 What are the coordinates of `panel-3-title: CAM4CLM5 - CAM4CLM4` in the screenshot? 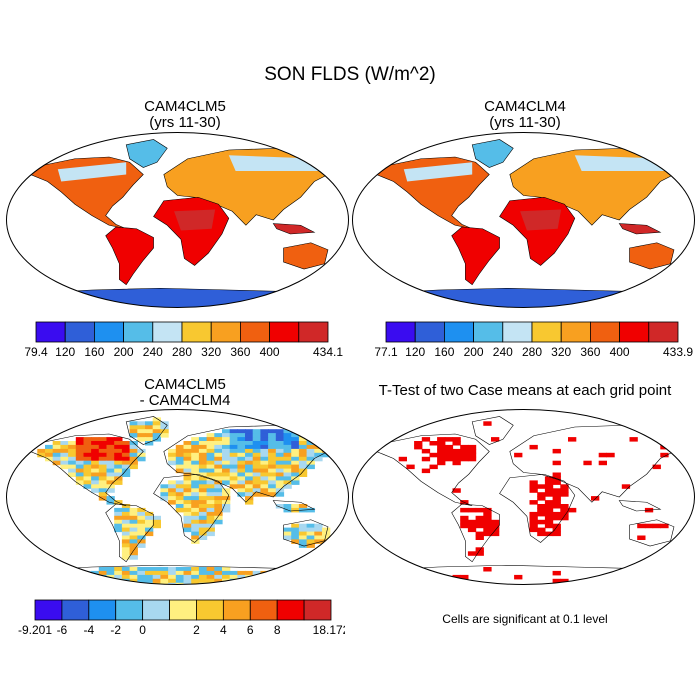 It's located at (185, 393).